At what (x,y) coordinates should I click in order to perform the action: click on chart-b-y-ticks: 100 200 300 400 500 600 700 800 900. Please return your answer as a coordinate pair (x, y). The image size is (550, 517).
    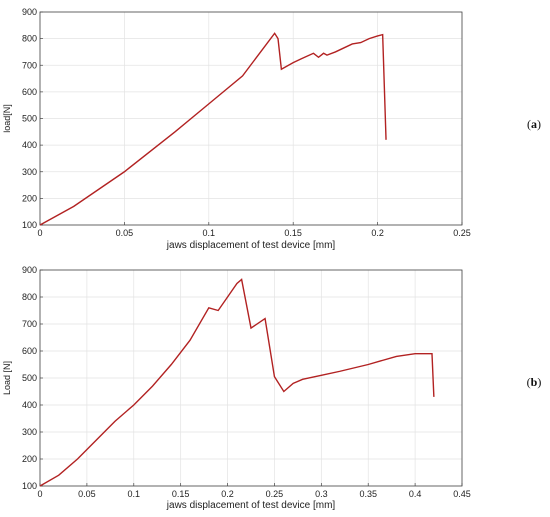
    Looking at the image, I should click on (32, 378).